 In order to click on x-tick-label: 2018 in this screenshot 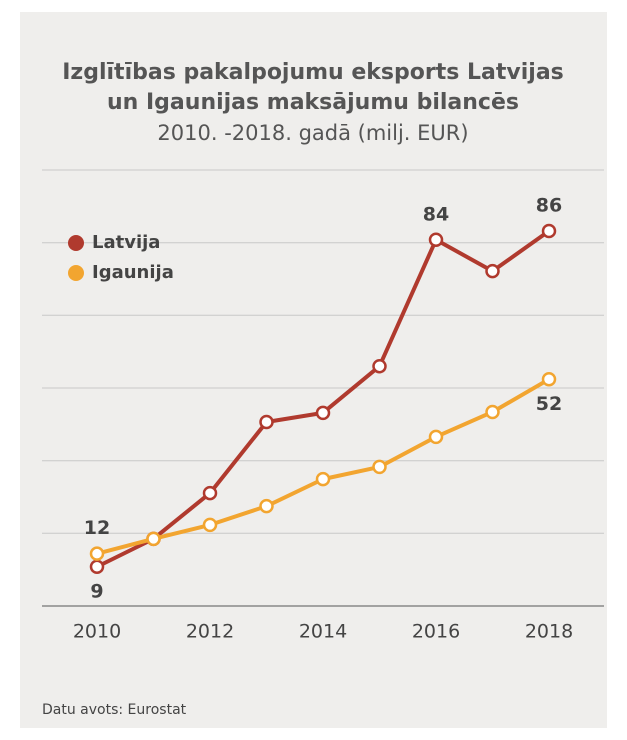, I will do `click(549, 632)`.